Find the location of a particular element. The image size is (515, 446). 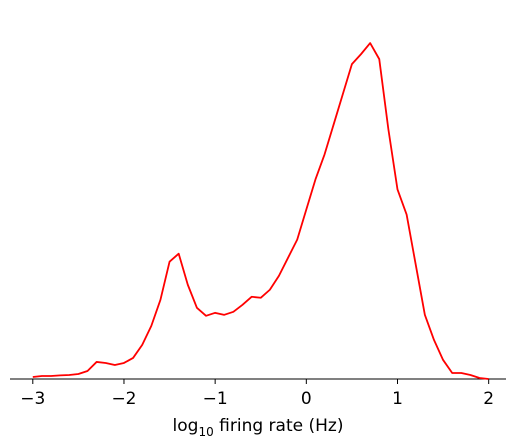

x-axis-label: log10 firing rate (Hz) is located at coordinates (258, 427).